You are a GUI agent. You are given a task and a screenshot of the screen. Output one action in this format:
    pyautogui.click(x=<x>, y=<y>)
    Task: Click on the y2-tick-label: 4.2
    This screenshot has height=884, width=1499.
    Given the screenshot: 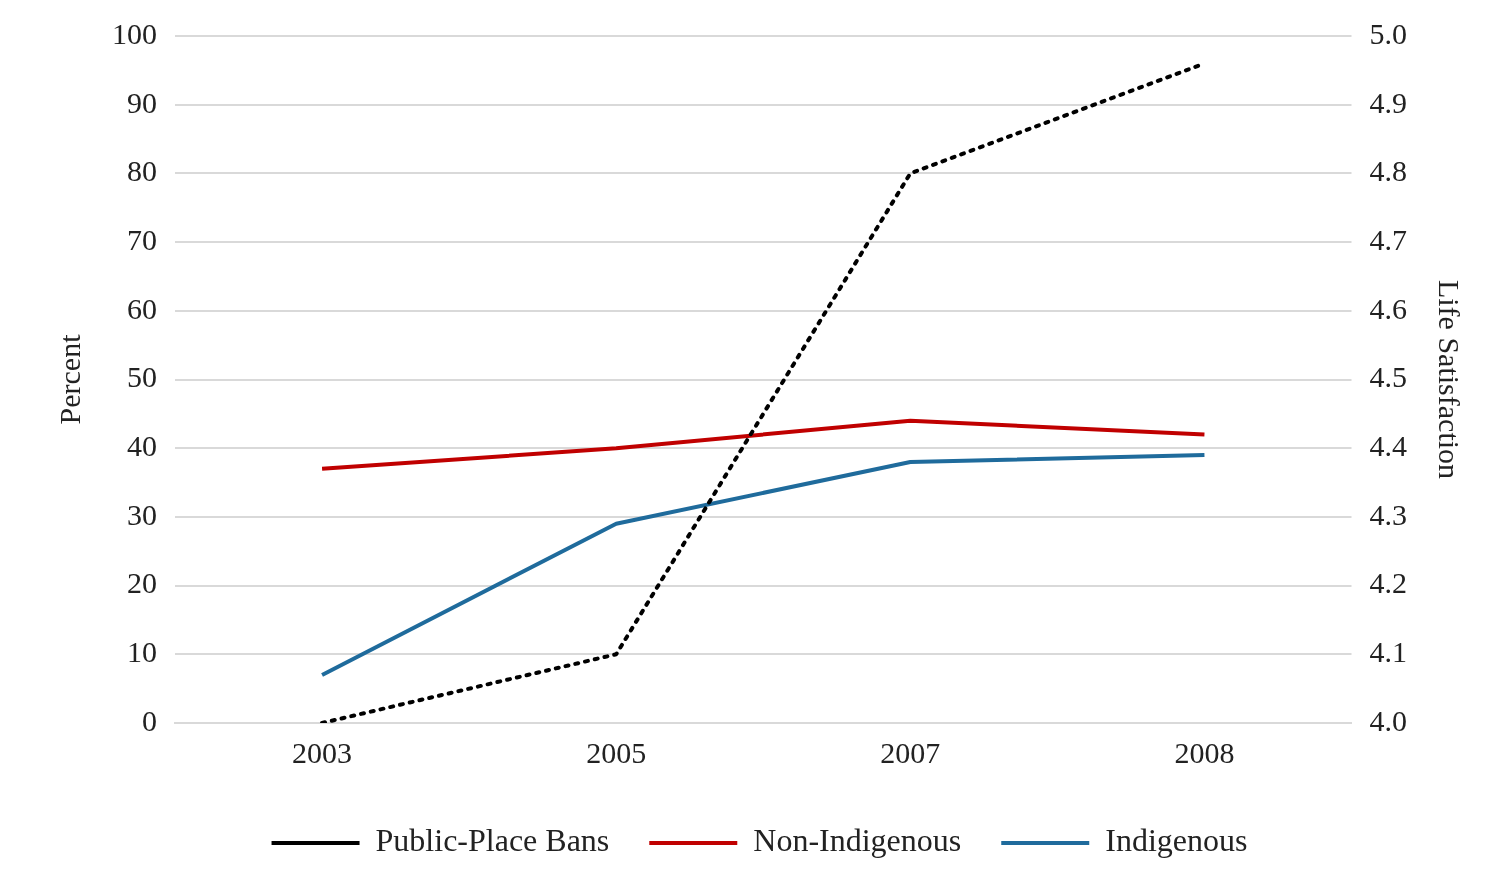 What is the action you would take?
    pyautogui.click(x=1388, y=583)
    